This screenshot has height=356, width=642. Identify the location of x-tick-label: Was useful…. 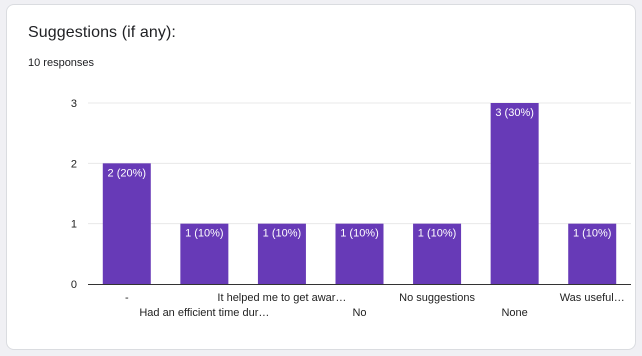
(592, 298).